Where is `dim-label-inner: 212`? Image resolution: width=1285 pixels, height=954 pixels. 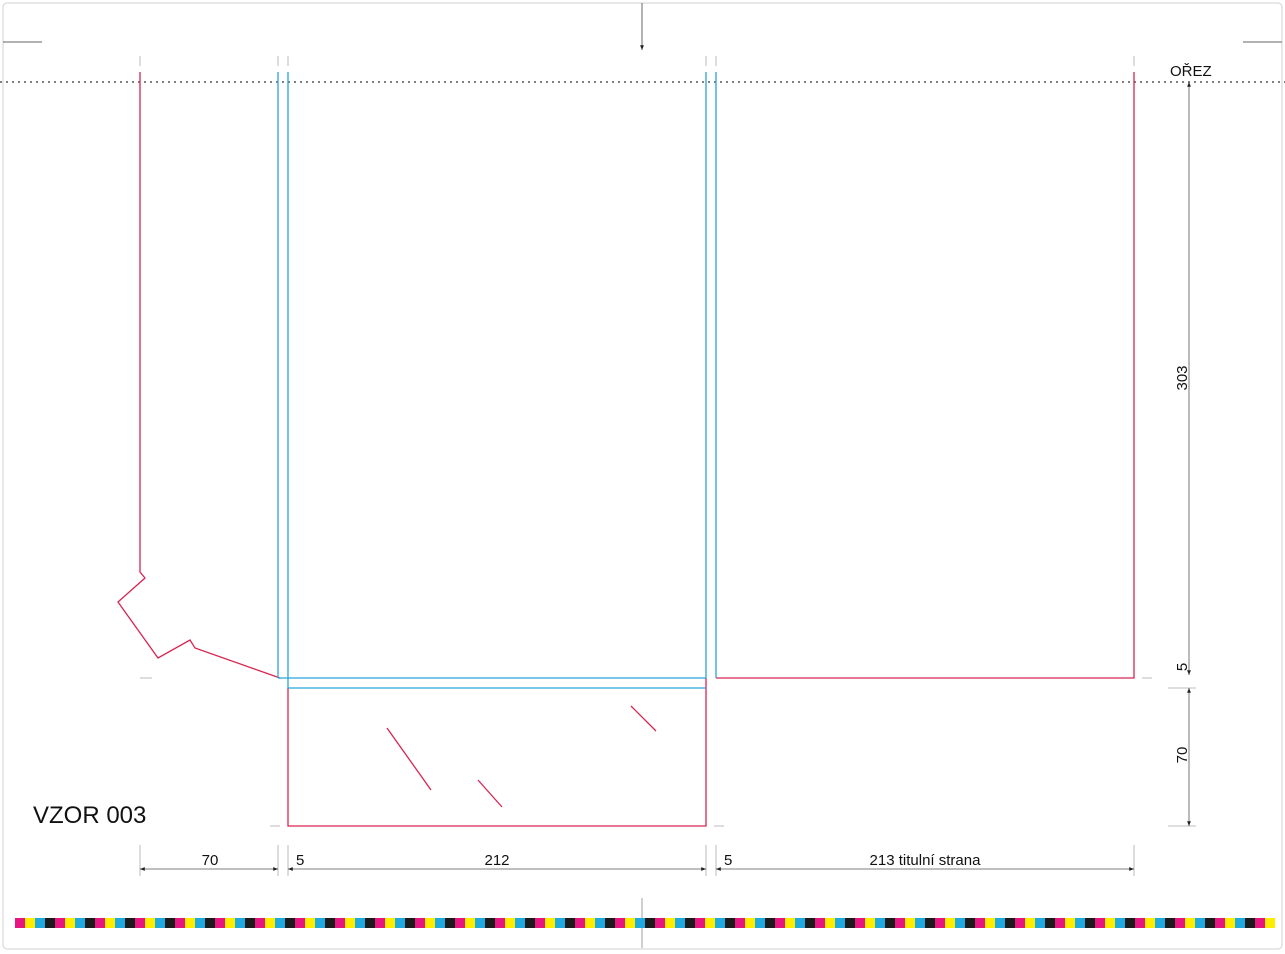
dim-label-inner: 212 is located at coordinates (496, 860).